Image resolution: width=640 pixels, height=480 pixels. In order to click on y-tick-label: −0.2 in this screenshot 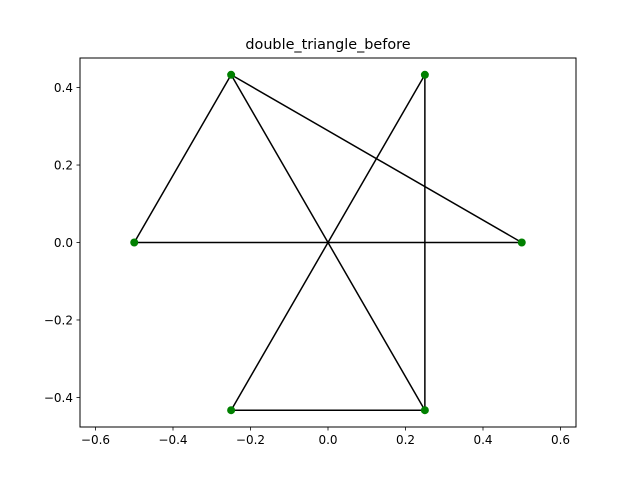, I will do `click(58, 320)`.